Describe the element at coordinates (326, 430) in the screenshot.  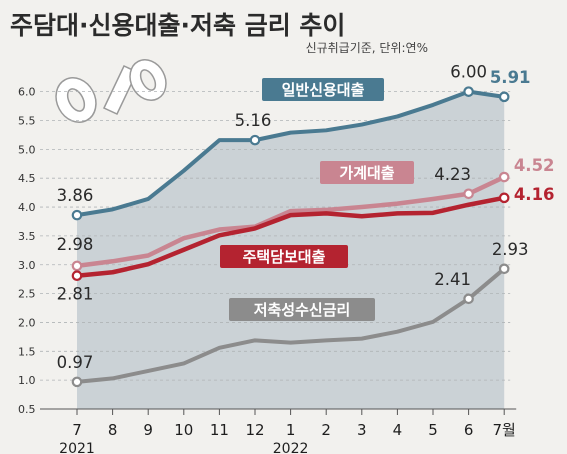
I see `x-tick-label: 2` at that location.